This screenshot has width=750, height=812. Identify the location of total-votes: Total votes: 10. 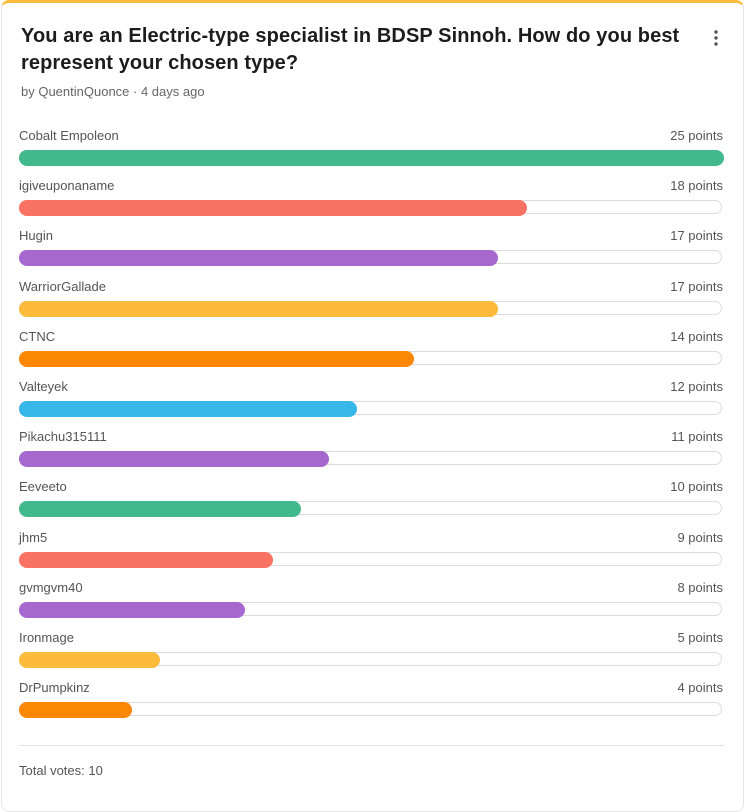
(61, 770).